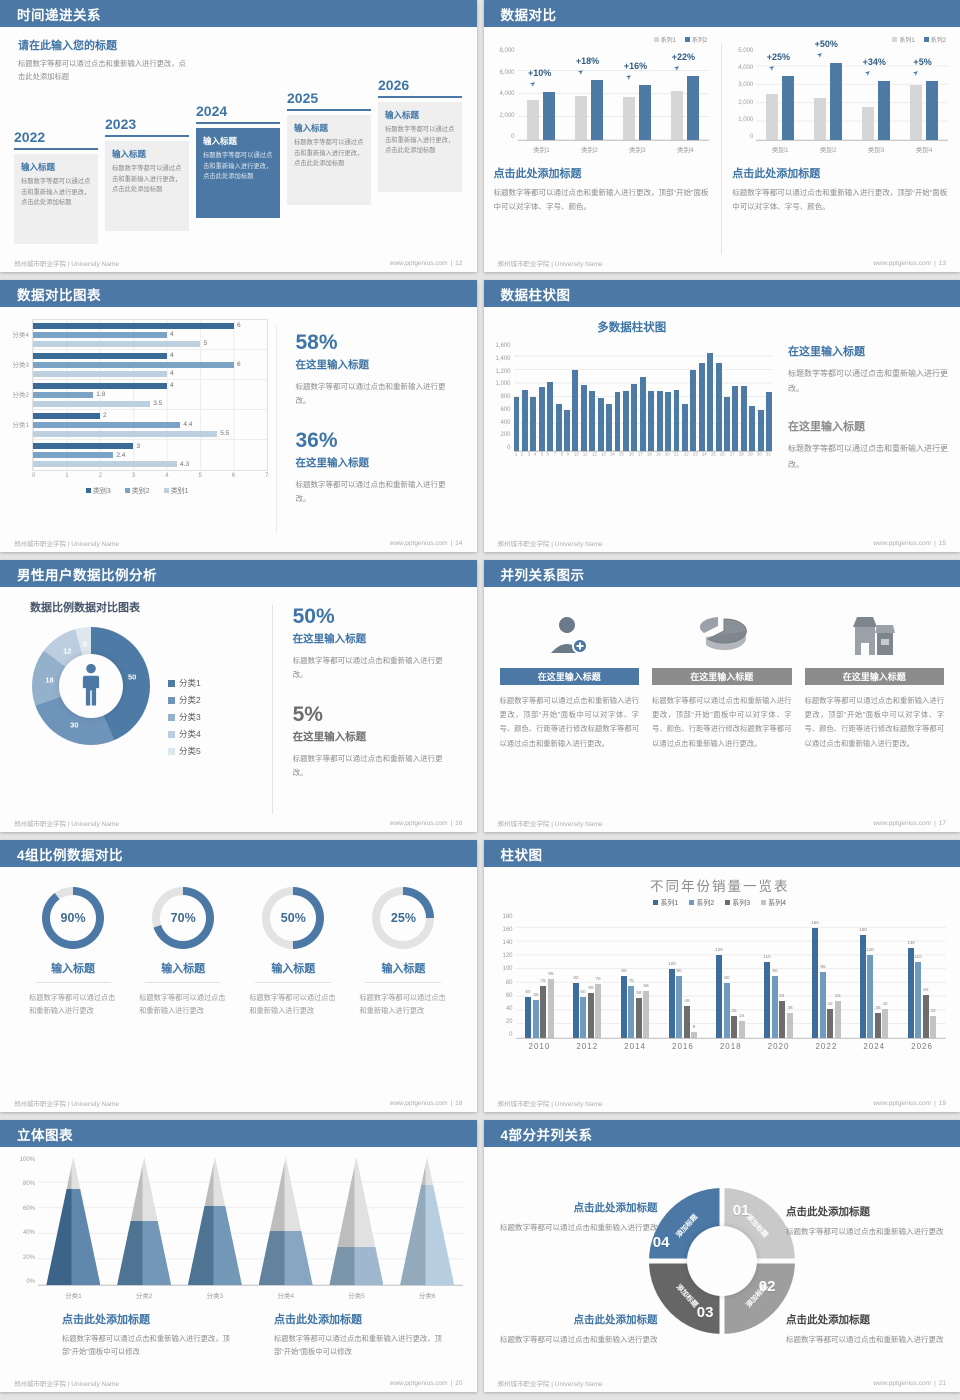  Describe the element at coordinates (876, 150) in the screenshot. I see `x-tick-label: 类别3` at that location.